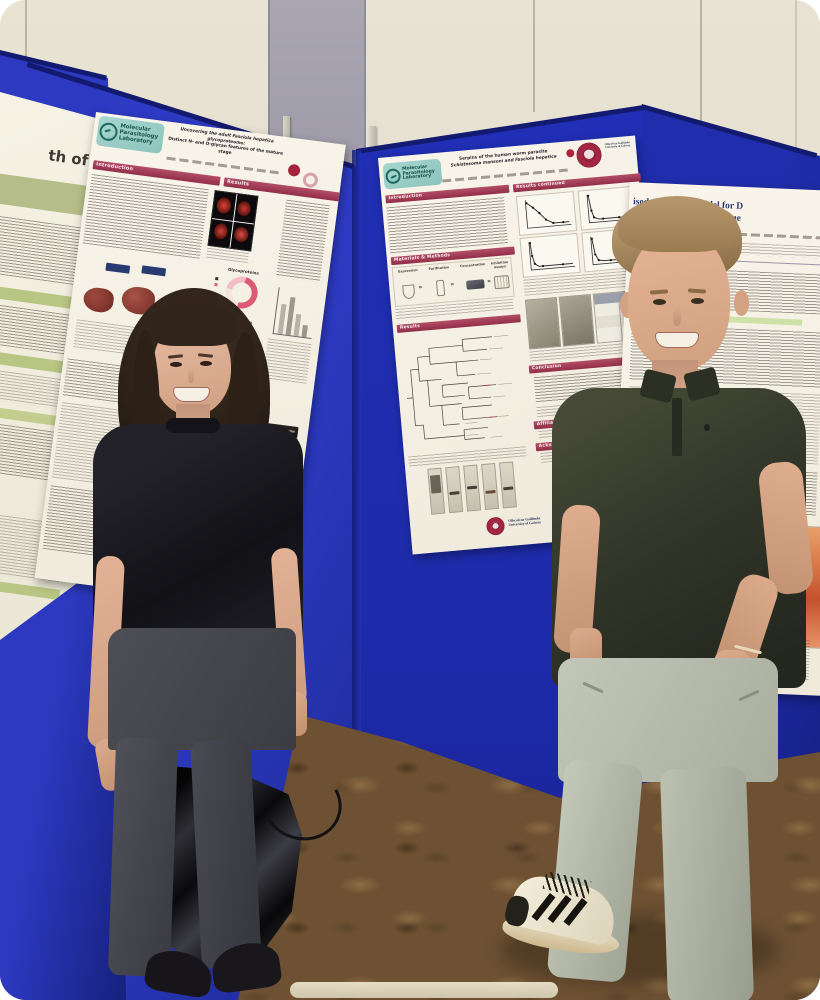 The height and width of the screenshot is (1000, 820). What do you see at coordinates (440, 288) in the screenshot?
I see `column-icon` at bounding box center [440, 288].